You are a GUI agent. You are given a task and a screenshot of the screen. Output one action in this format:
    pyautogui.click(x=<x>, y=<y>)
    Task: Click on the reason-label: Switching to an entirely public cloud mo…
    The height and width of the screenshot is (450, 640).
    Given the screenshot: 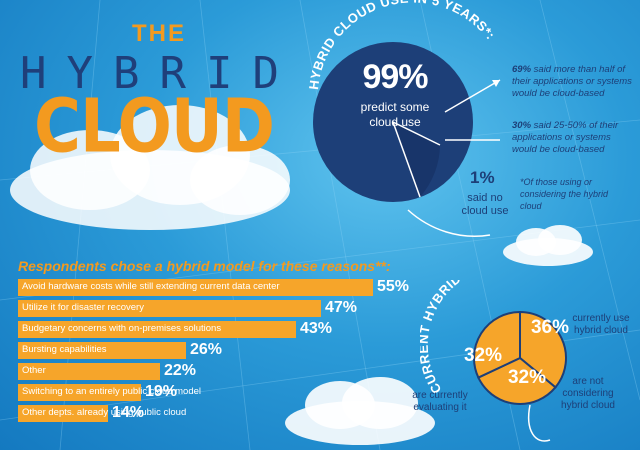 What is the action you would take?
    pyautogui.click(x=112, y=391)
    